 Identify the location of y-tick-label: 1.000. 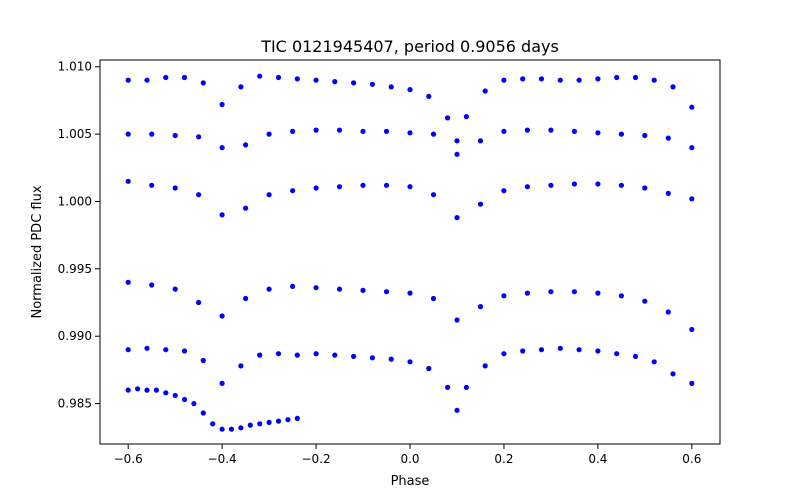
(75, 201).